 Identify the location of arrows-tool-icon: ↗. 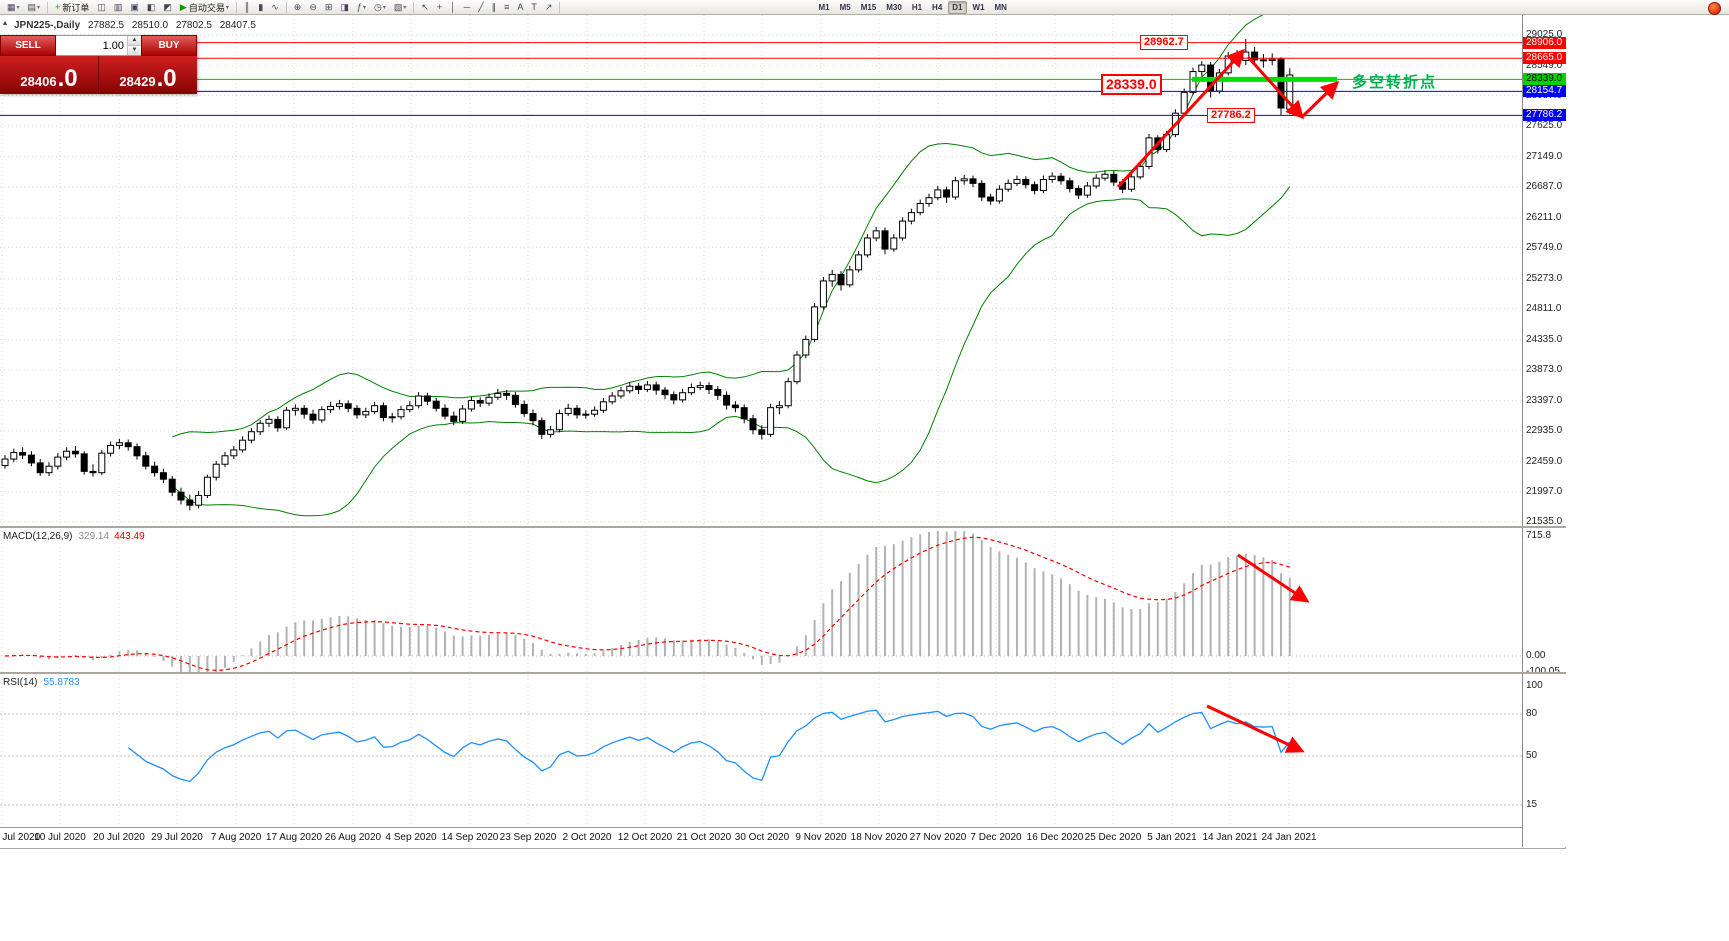
(548, 6).